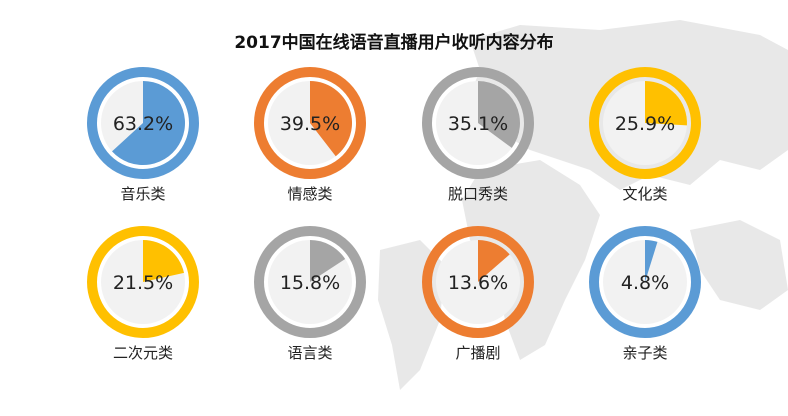  I want to click on category-label: 语言类, so click(309, 353).